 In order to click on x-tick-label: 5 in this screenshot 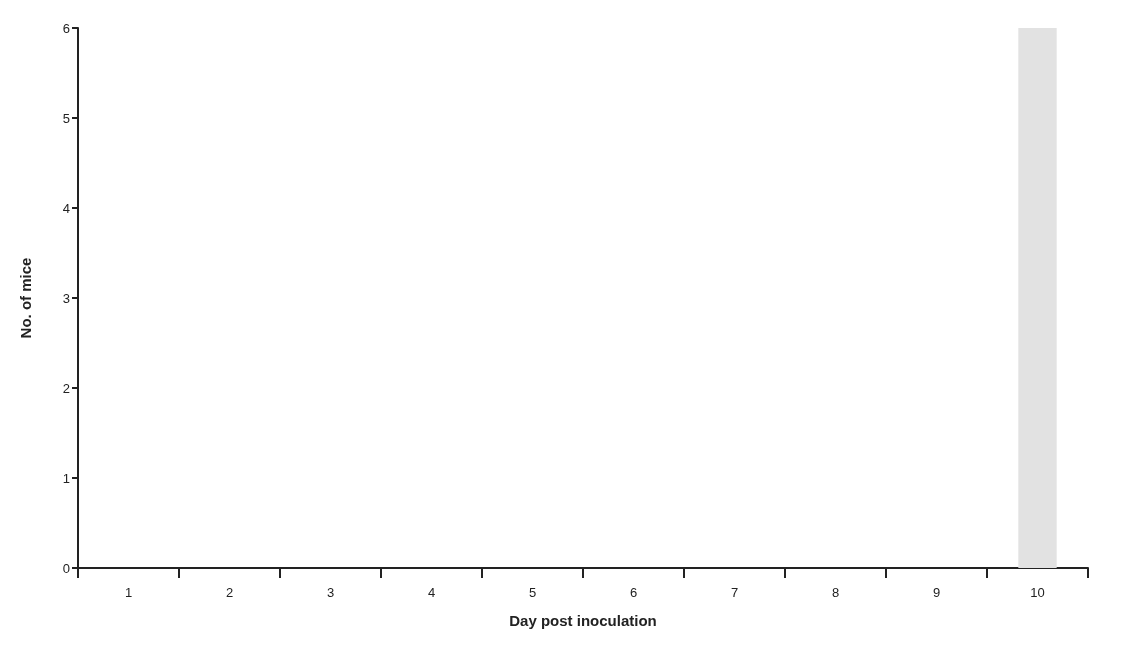, I will do `click(532, 592)`.